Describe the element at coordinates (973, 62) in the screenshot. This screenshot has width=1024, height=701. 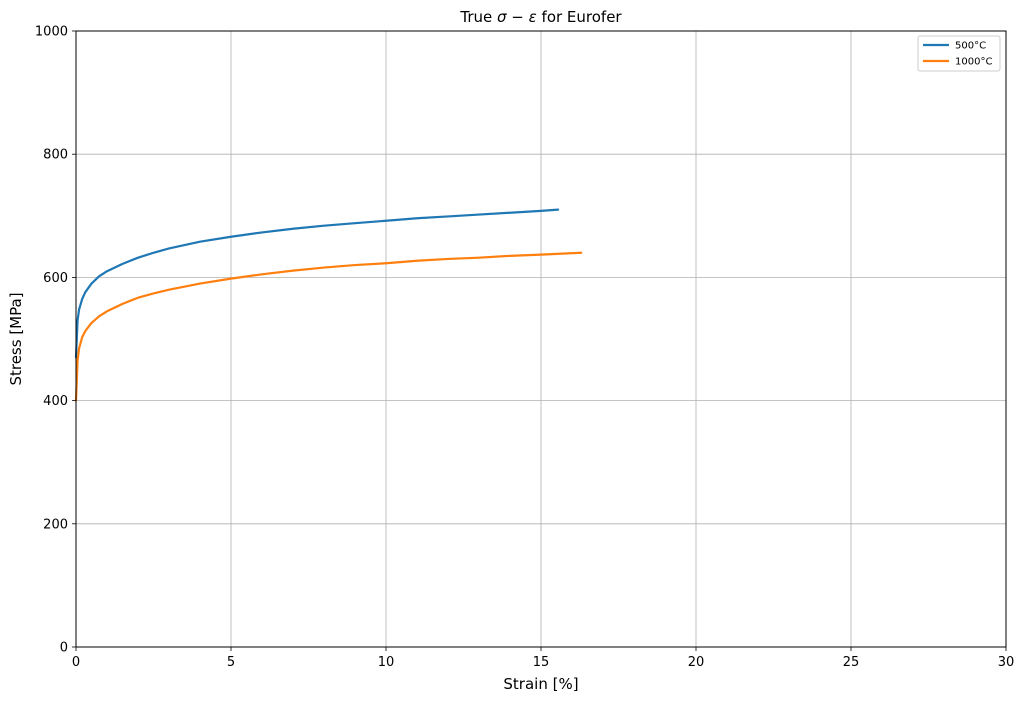
I see `legend-label-1: 1000°C` at that location.